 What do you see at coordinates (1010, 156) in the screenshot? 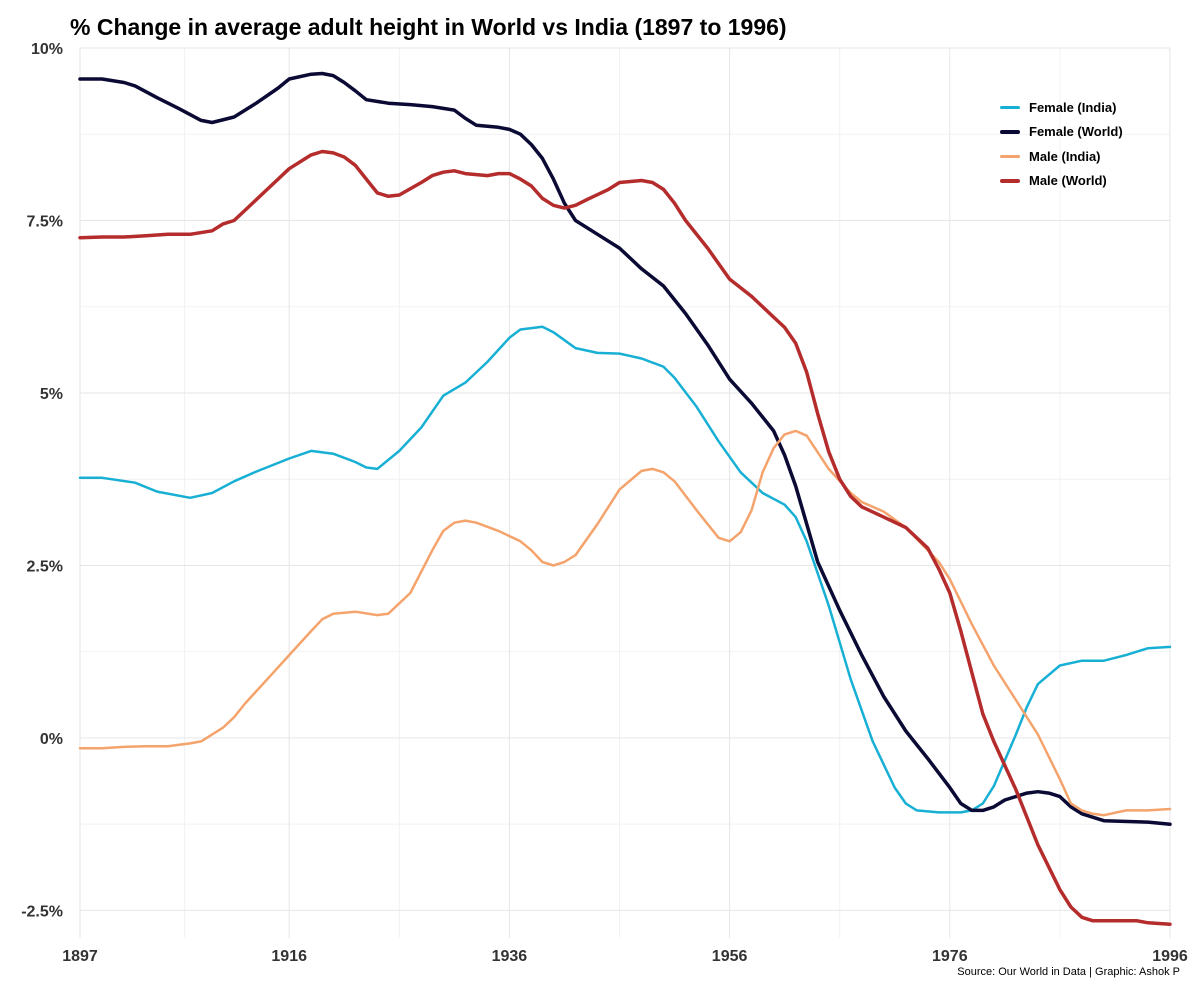
I see `legend-swatch-male-india` at bounding box center [1010, 156].